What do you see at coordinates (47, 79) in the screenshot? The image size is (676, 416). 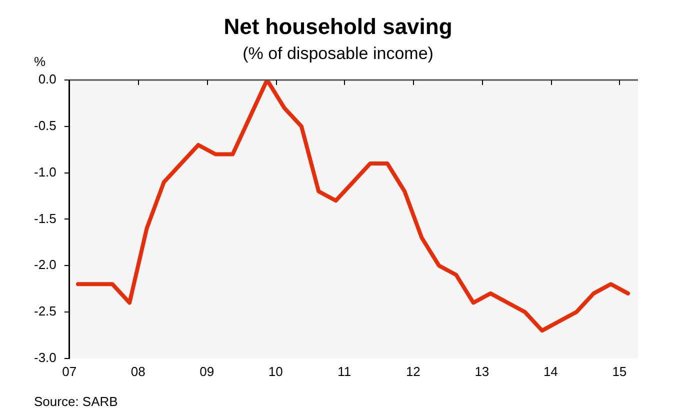 I see `y-tick-label: 0.0` at bounding box center [47, 79].